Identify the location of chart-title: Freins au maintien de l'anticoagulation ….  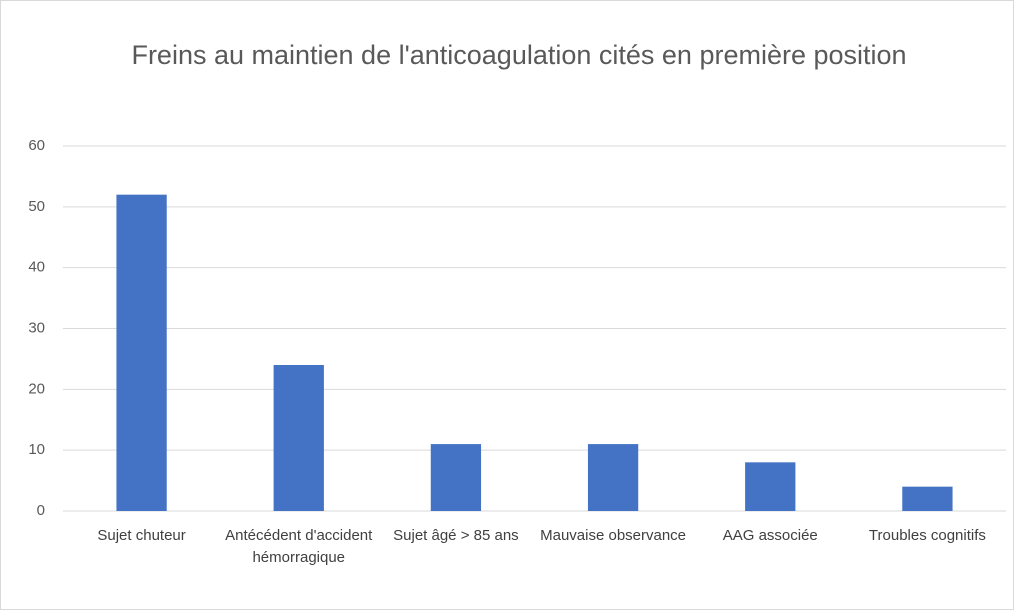
(519, 55).